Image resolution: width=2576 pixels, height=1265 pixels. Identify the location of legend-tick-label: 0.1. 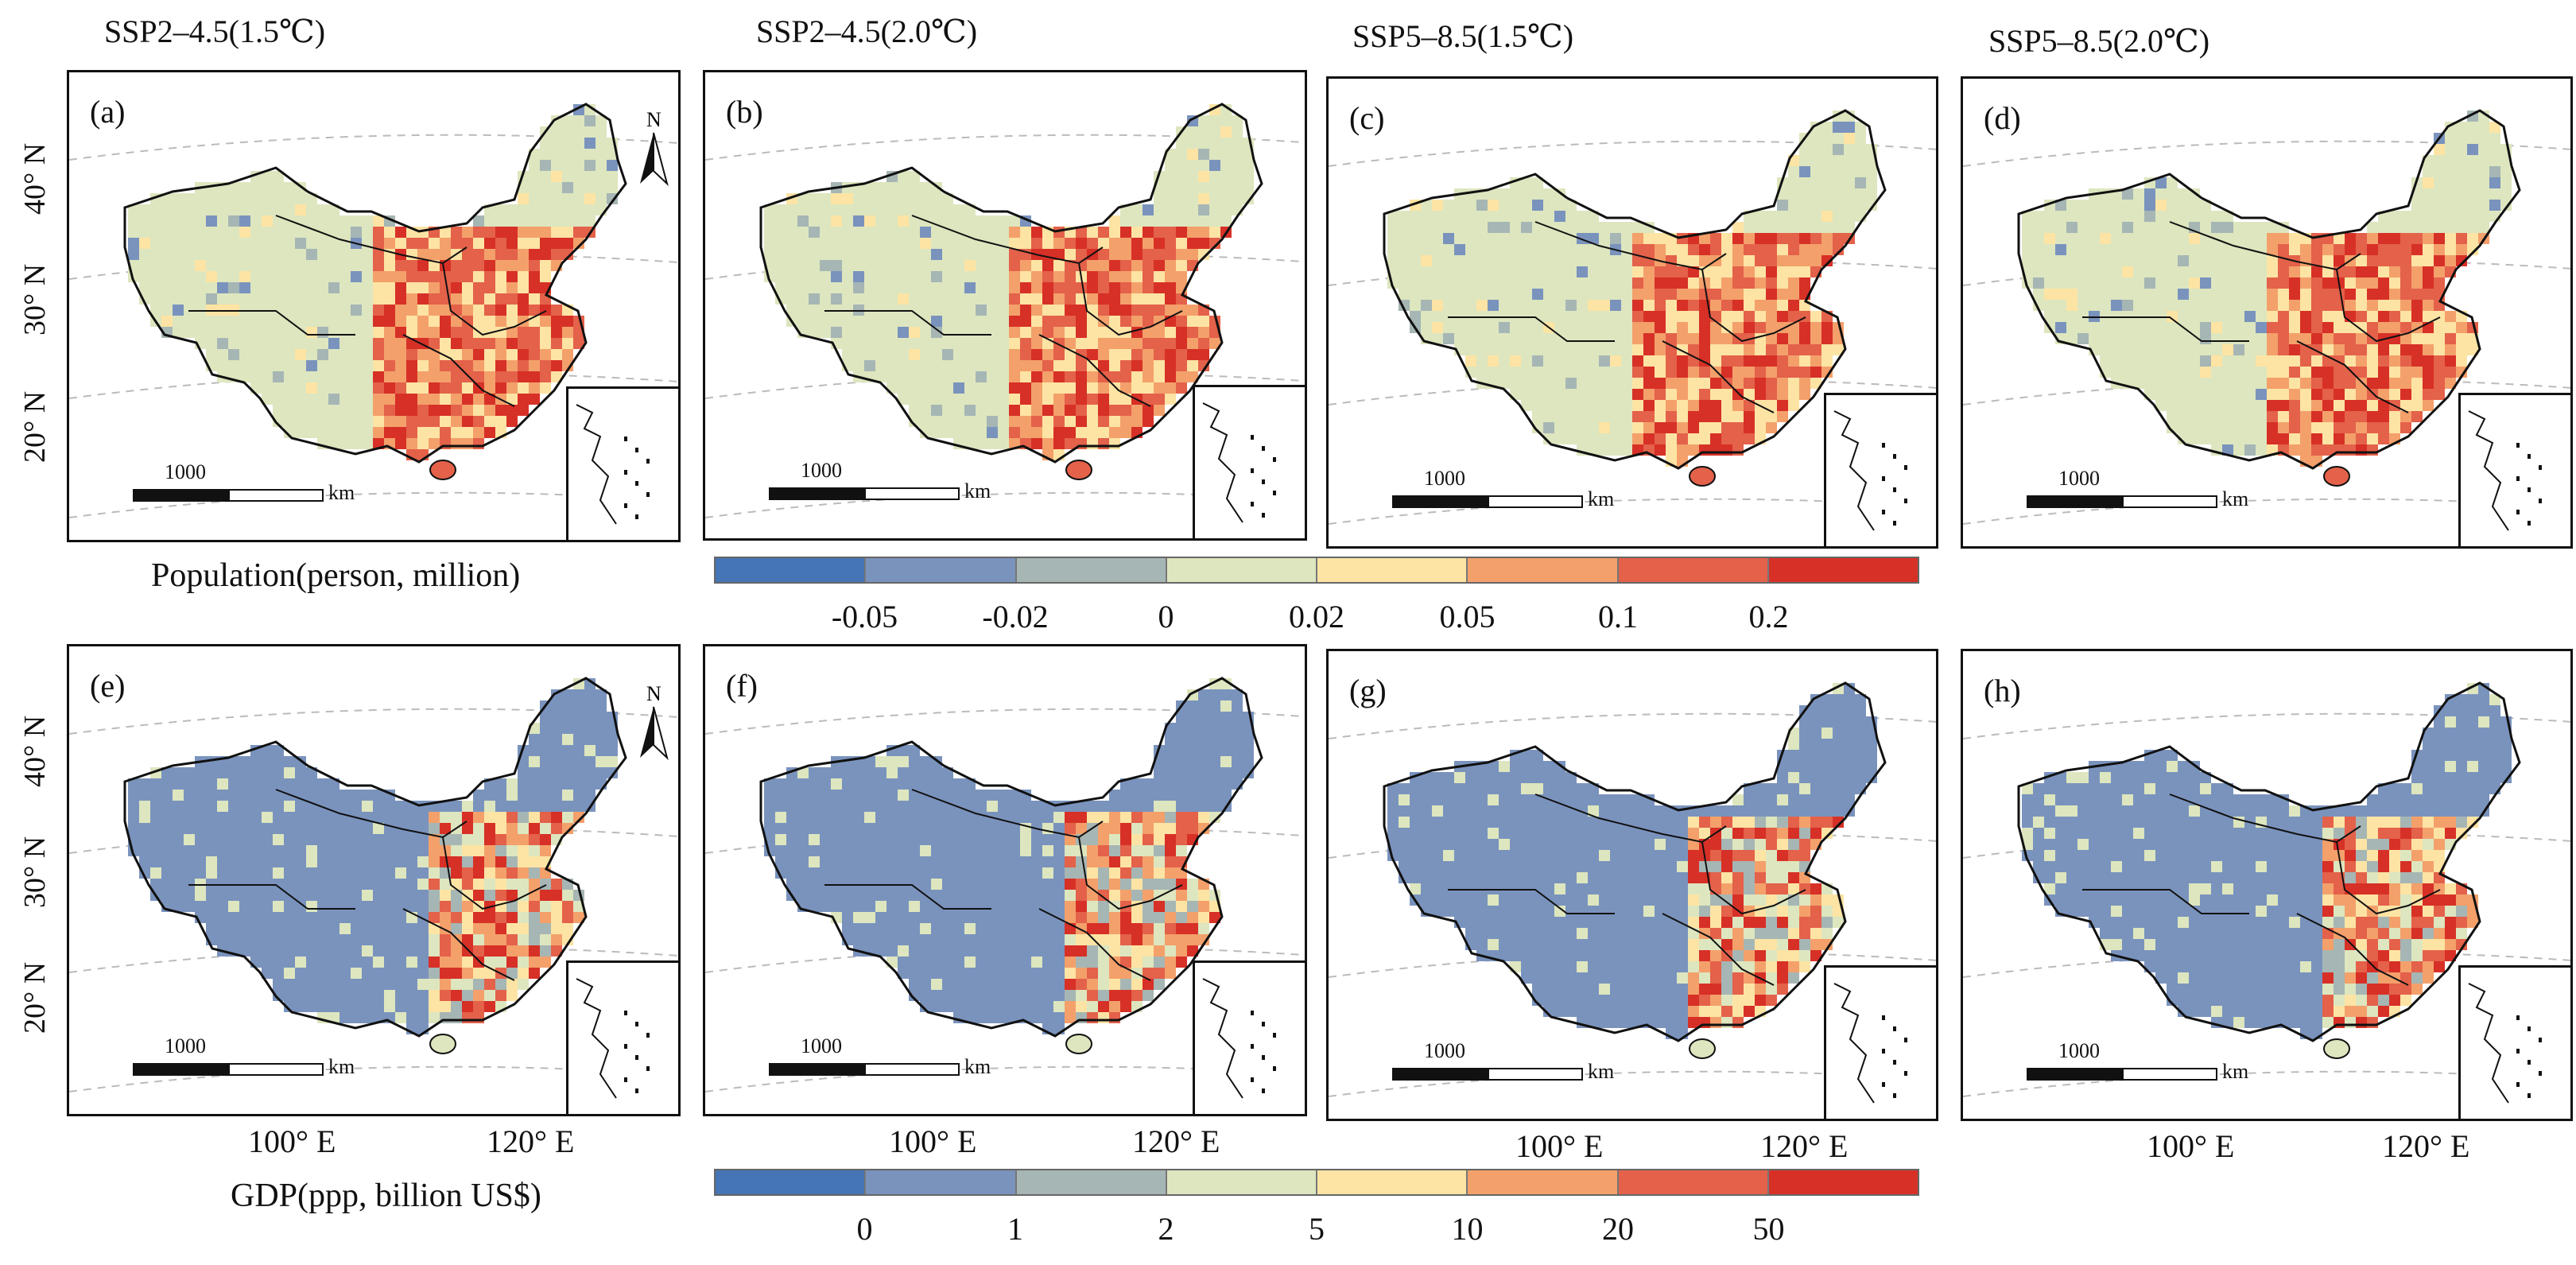
(1618, 617).